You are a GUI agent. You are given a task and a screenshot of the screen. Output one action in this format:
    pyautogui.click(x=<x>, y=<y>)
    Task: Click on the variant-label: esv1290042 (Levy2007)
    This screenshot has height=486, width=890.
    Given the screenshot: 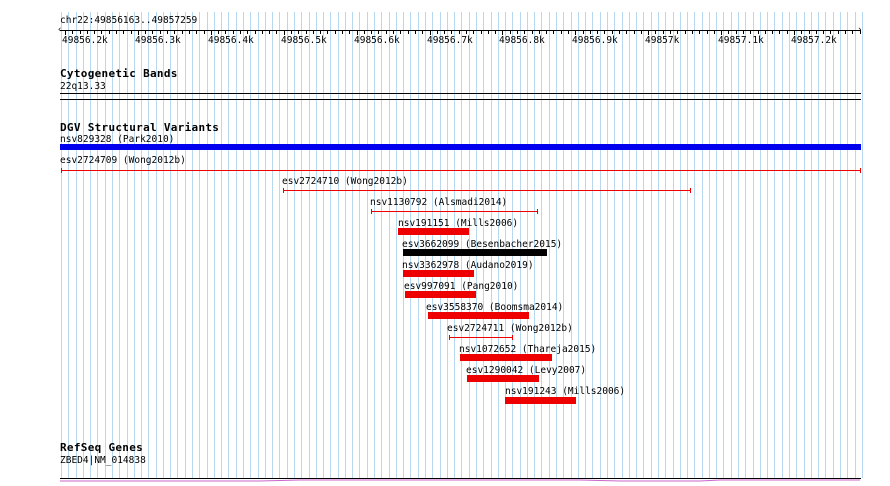 What is the action you would take?
    pyautogui.click(x=526, y=370)
    